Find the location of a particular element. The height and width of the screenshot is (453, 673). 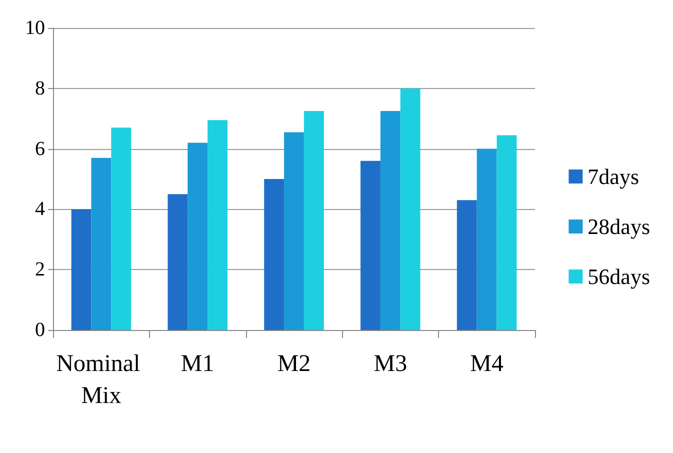

y-tick-label: 2 is located at coordinates (40, 269).